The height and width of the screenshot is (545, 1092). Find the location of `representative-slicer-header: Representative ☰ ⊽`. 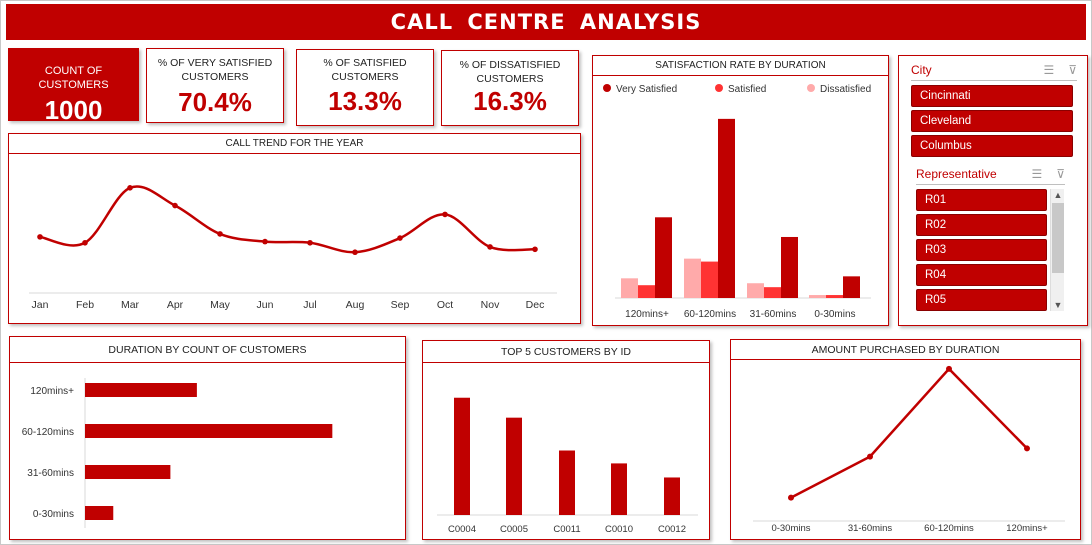

representative-slicer-header: Representative ☰ ⊽ is located at coordinates (990, 174).